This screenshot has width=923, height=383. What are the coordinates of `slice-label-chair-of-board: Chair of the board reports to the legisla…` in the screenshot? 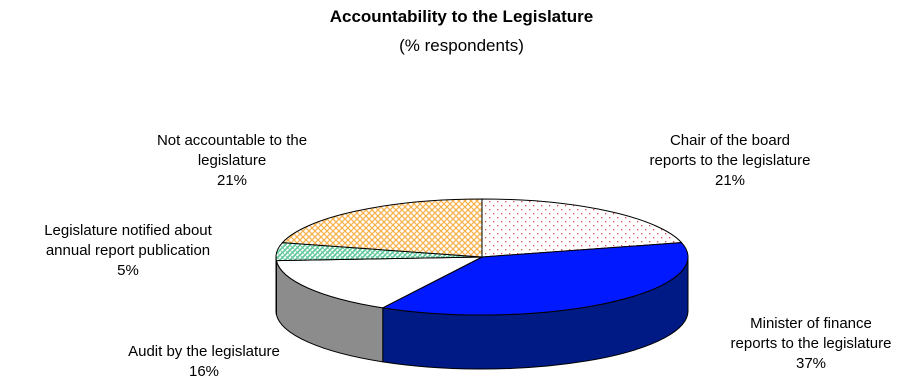 It's located at (730, 161).